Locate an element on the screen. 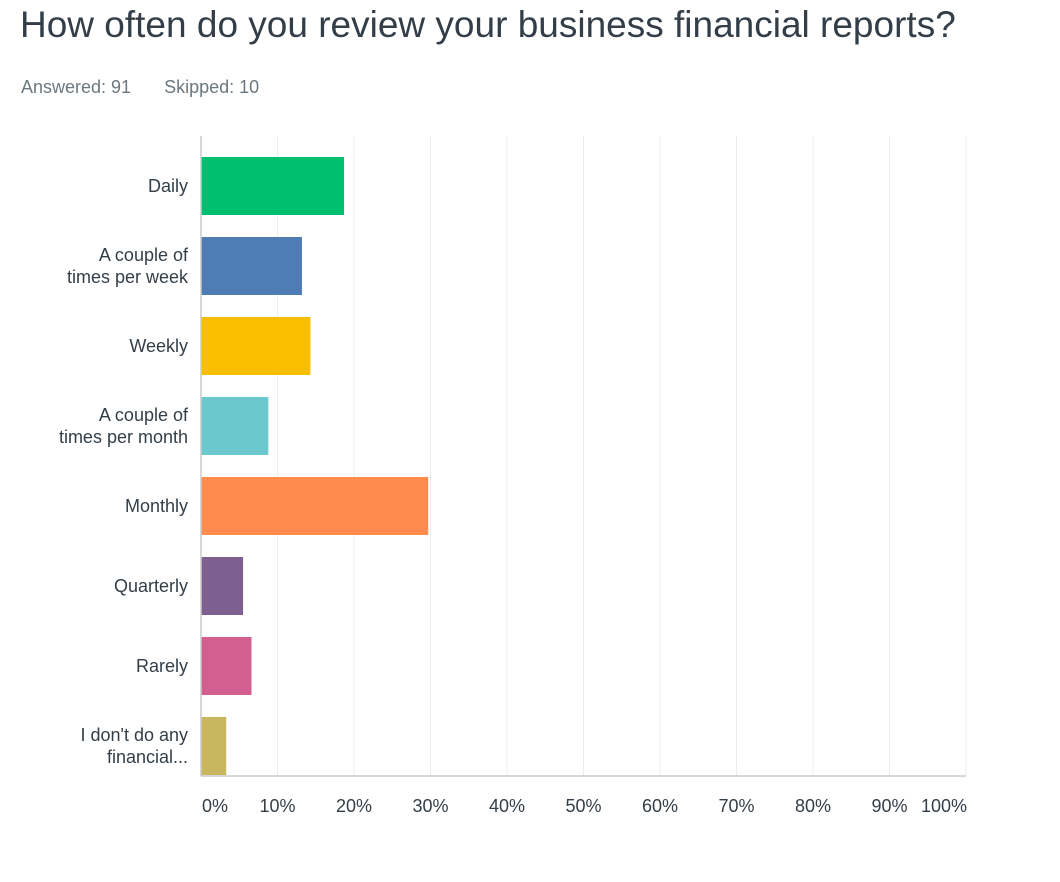  category-label: Weekly is located at coordinates (158, 346).